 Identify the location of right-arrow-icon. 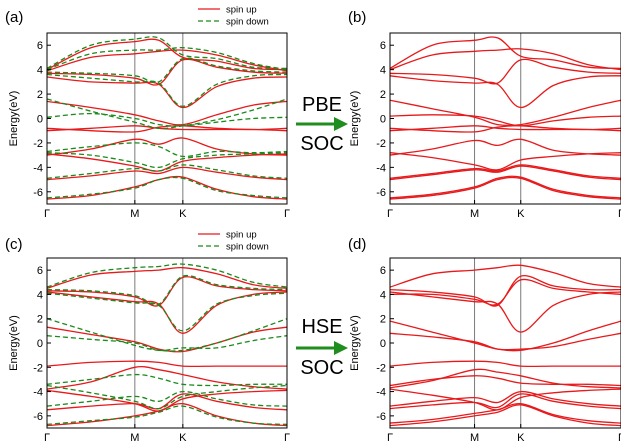
(322, 124).